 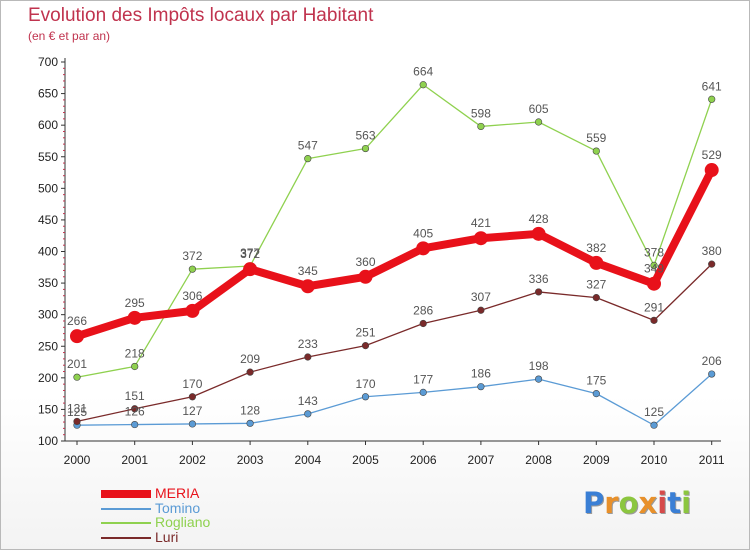 What do you see at coordinates (250, 254) in the screenshot?
I see `data-label-meria: 372` at bounding box center [250, 254].